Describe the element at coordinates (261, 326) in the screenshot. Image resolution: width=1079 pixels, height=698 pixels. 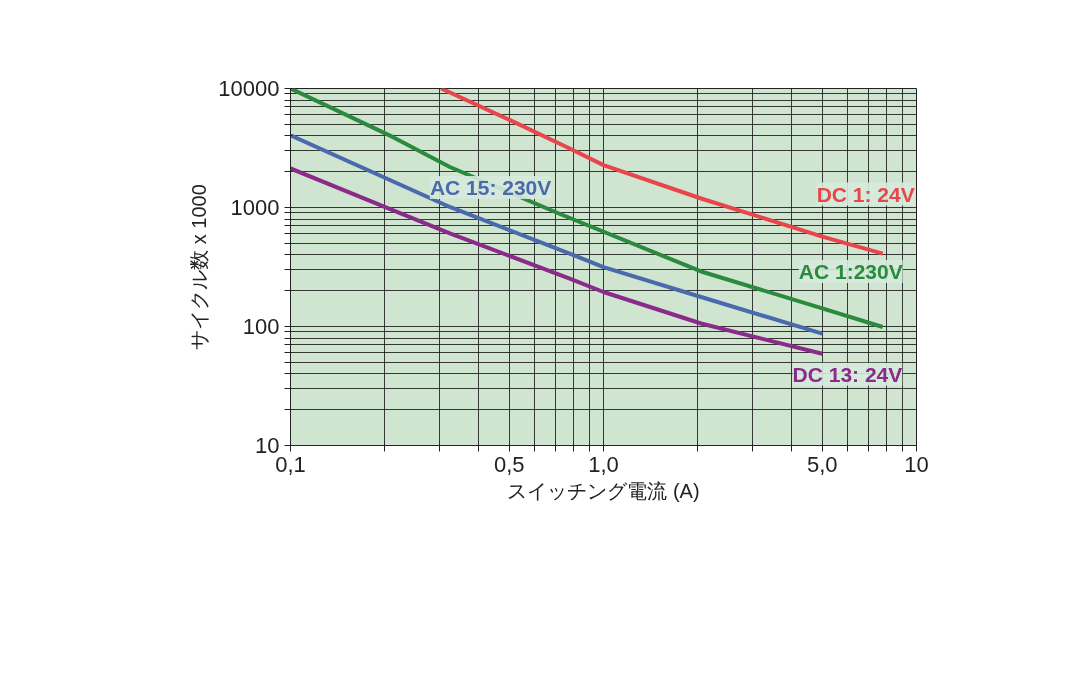
I see `y-tick-label: 100` at that location.